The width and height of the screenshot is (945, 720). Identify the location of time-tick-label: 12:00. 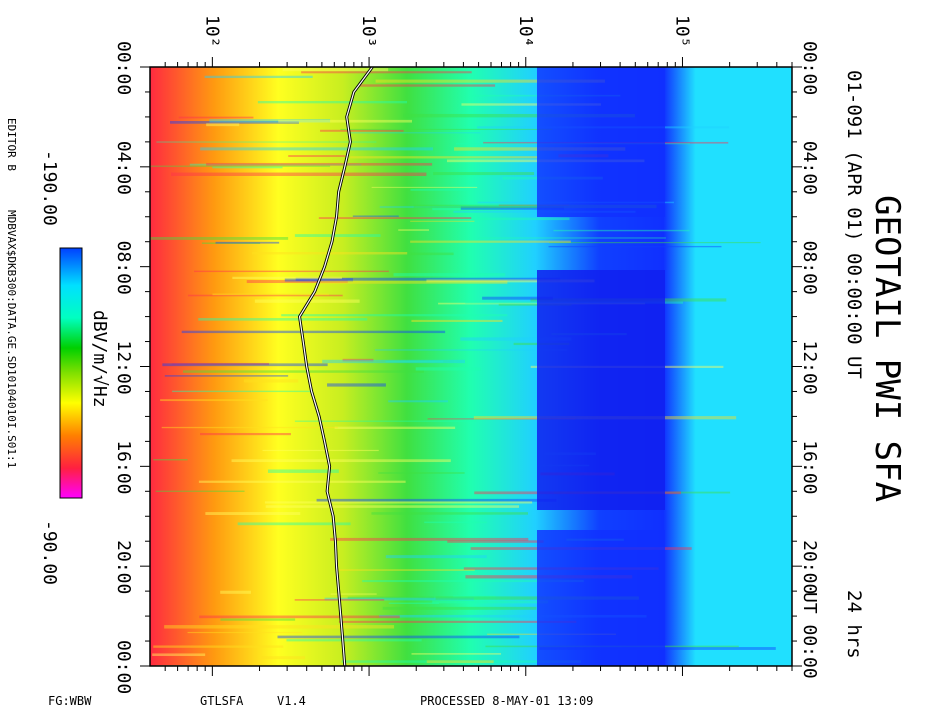
(123, 368).